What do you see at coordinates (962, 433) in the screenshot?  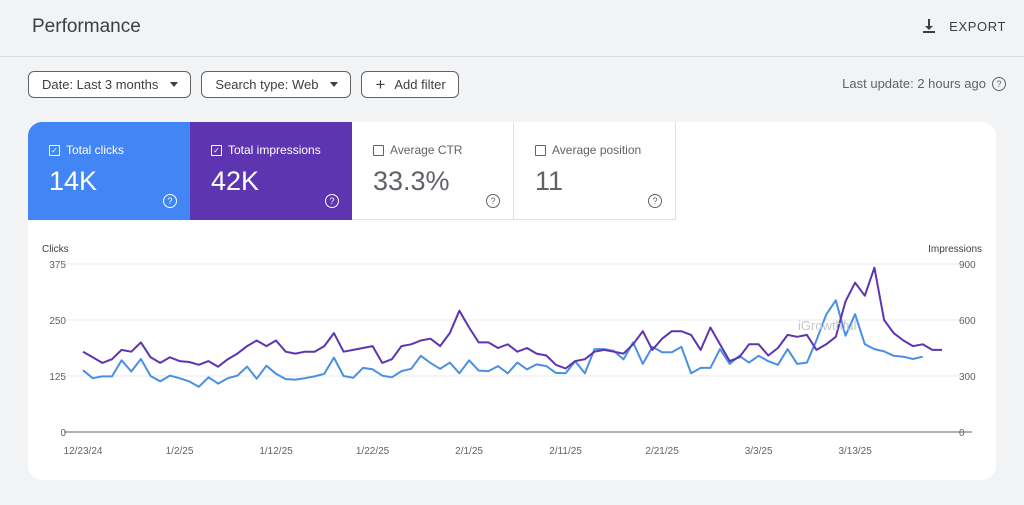 I see `right-tick-label: 0` at bounding box center [962, 433].